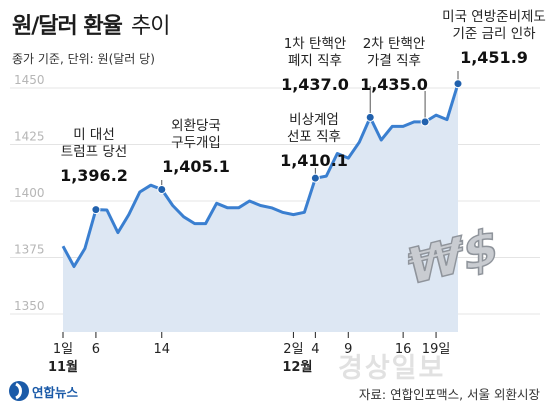 This screenshot has width=550, height=414. Describe the element at coordinates (29, 250) in the screenshot. I see `y-tick-label: 1375` at that location.